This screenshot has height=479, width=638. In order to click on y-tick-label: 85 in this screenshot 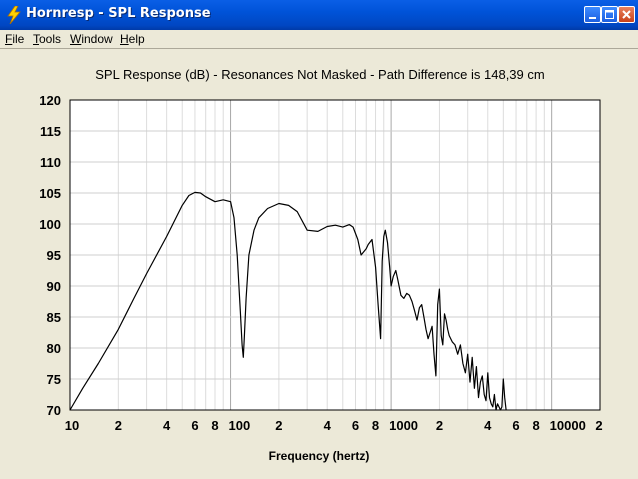, I will do `click(54, 317)`.